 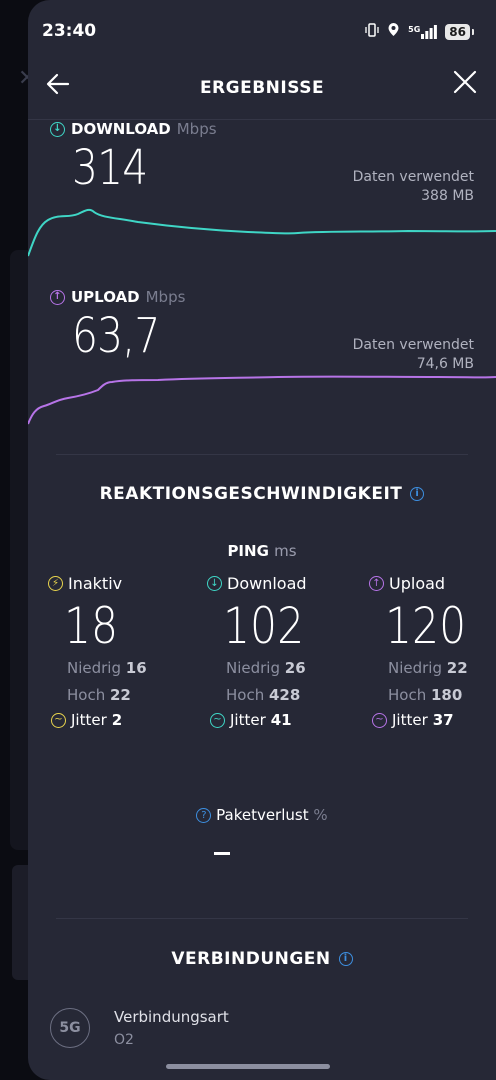 I want to click on packet-loss-label: Paketverlust, so click(x=262, y=815).